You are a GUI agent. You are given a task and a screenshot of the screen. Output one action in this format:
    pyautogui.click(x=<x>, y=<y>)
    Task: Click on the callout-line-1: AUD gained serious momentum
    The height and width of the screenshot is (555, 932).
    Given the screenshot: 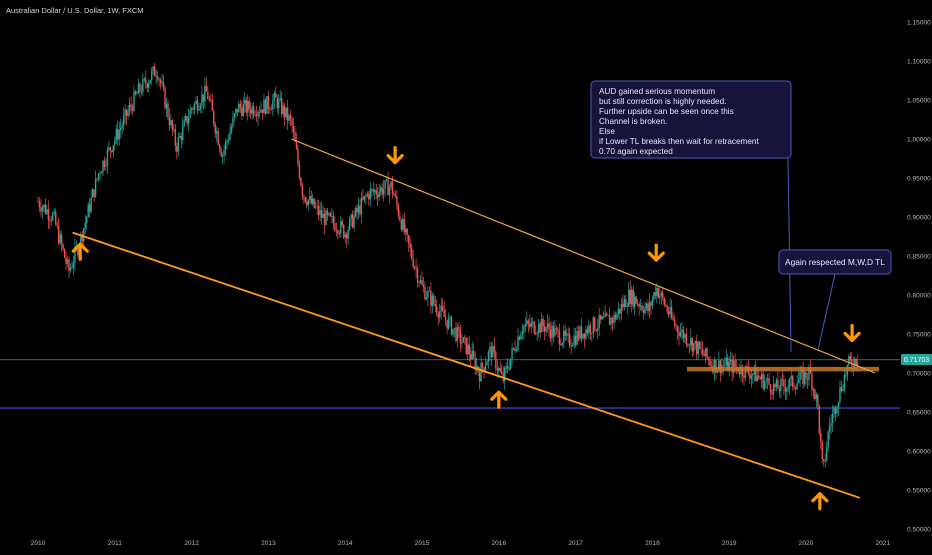 What is the action you would take?
    pyautogui.click(x=657, y=91)
    